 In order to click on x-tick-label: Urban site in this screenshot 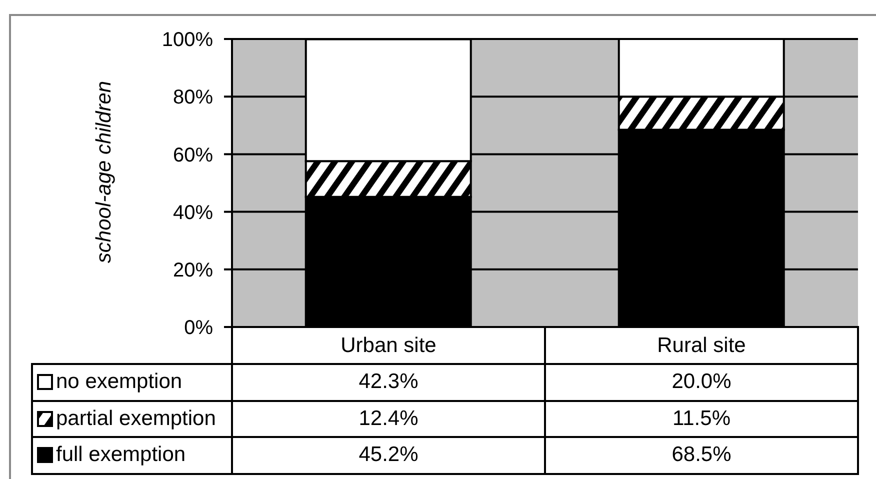, I will do `click(388, 345)`.